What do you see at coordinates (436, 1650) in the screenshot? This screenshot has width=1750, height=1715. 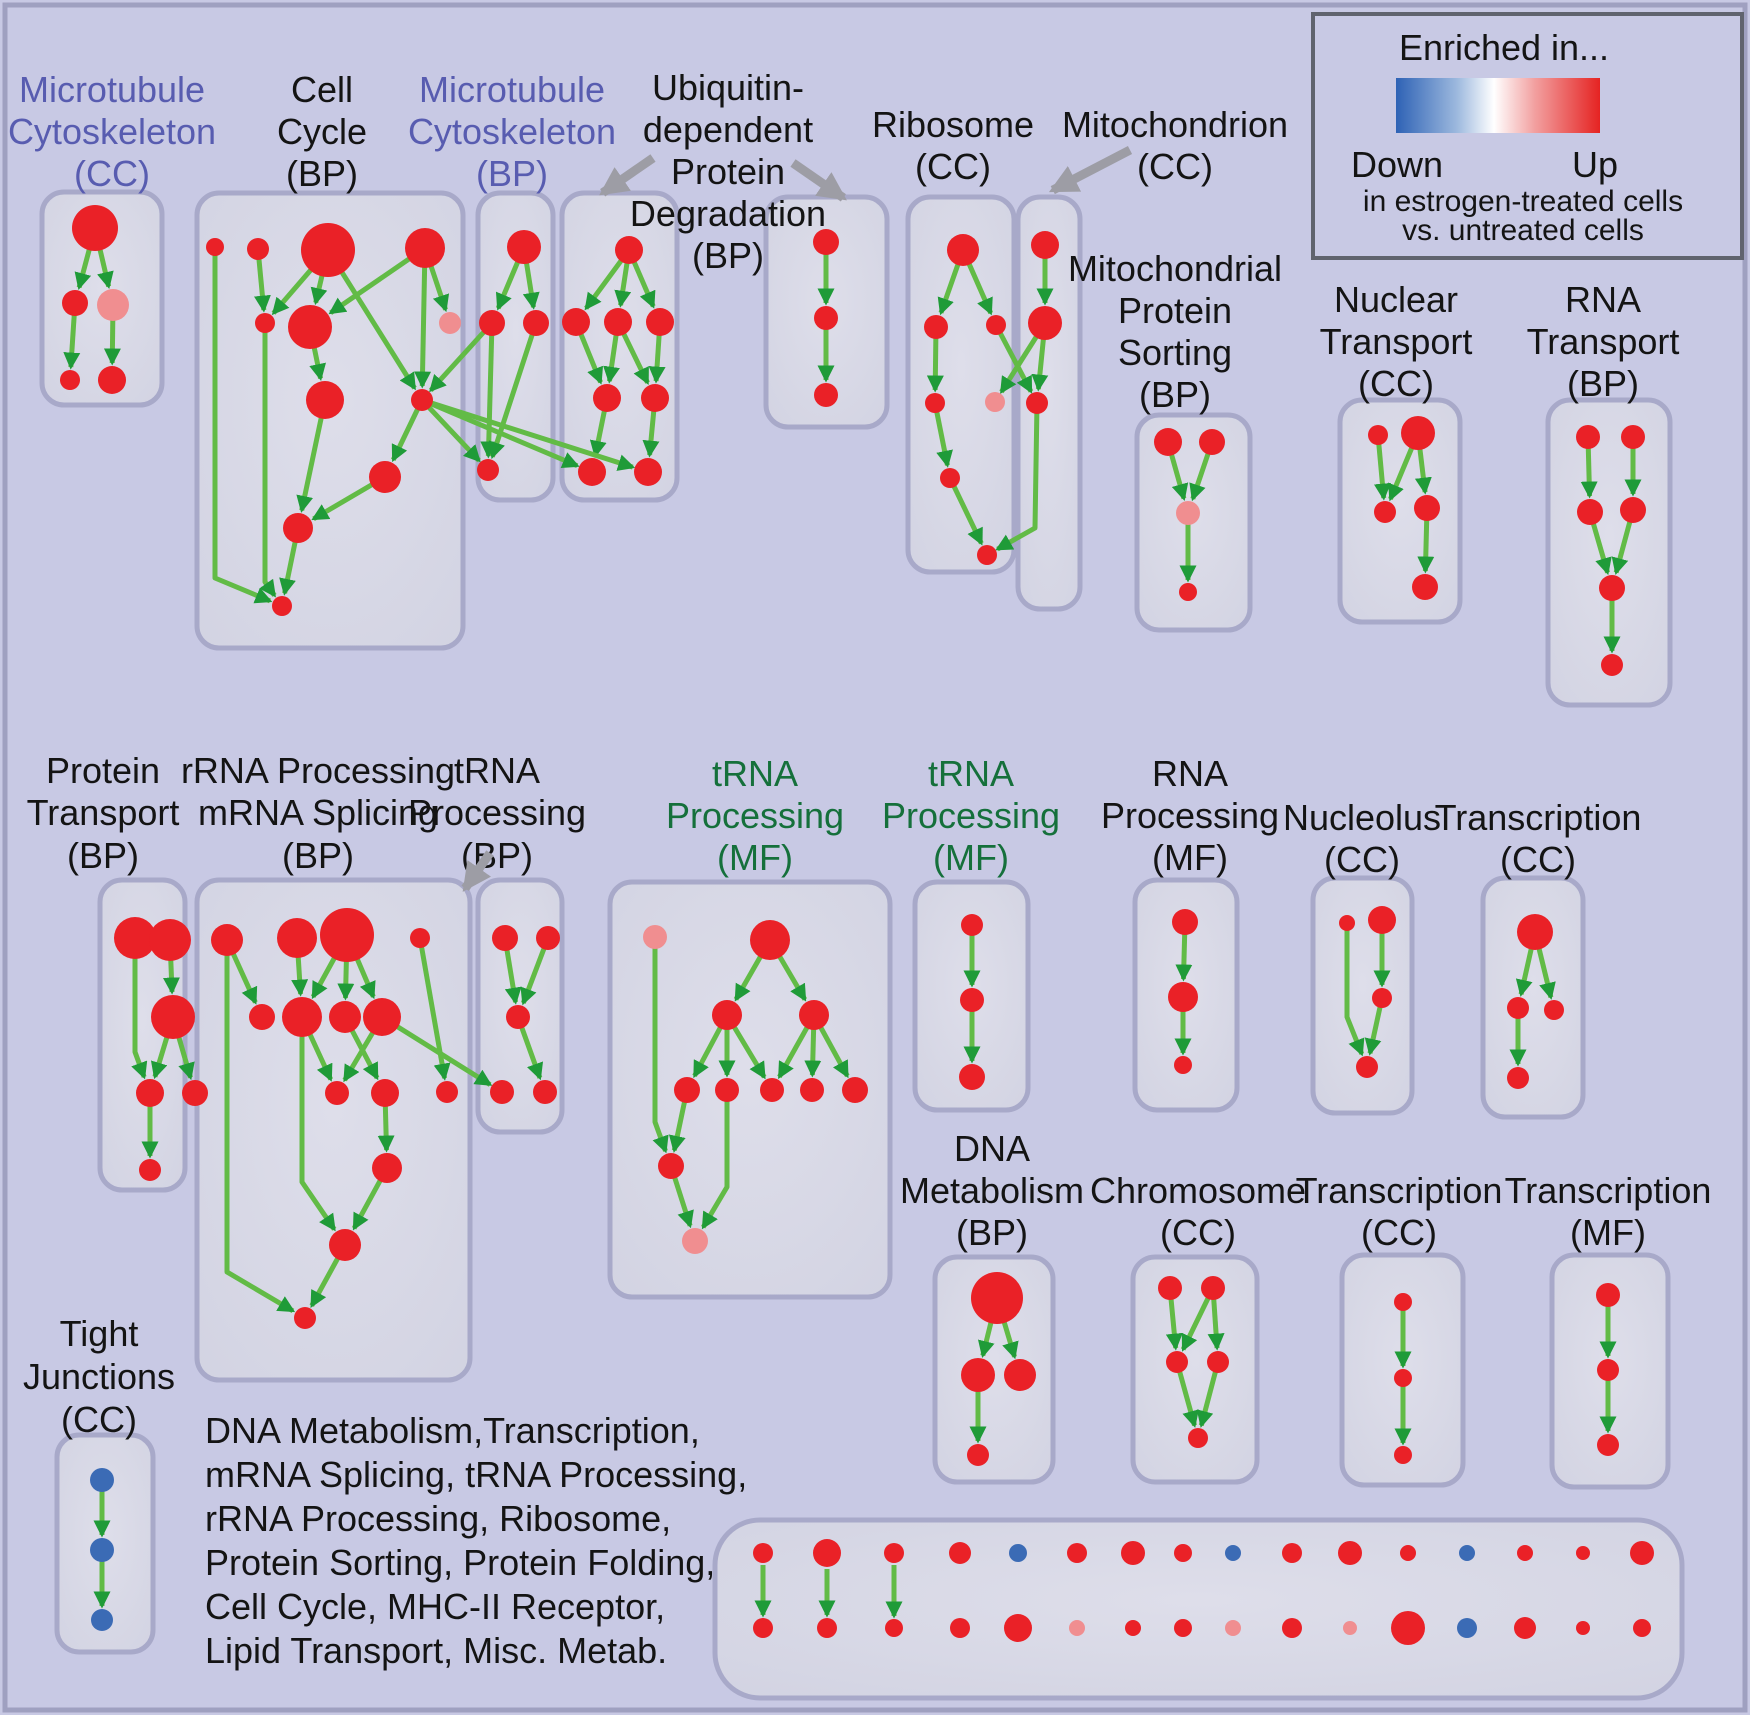 I see `note-block-line: Lipid Transport, Misc. Metab.` at bounding box center [436, 1650].